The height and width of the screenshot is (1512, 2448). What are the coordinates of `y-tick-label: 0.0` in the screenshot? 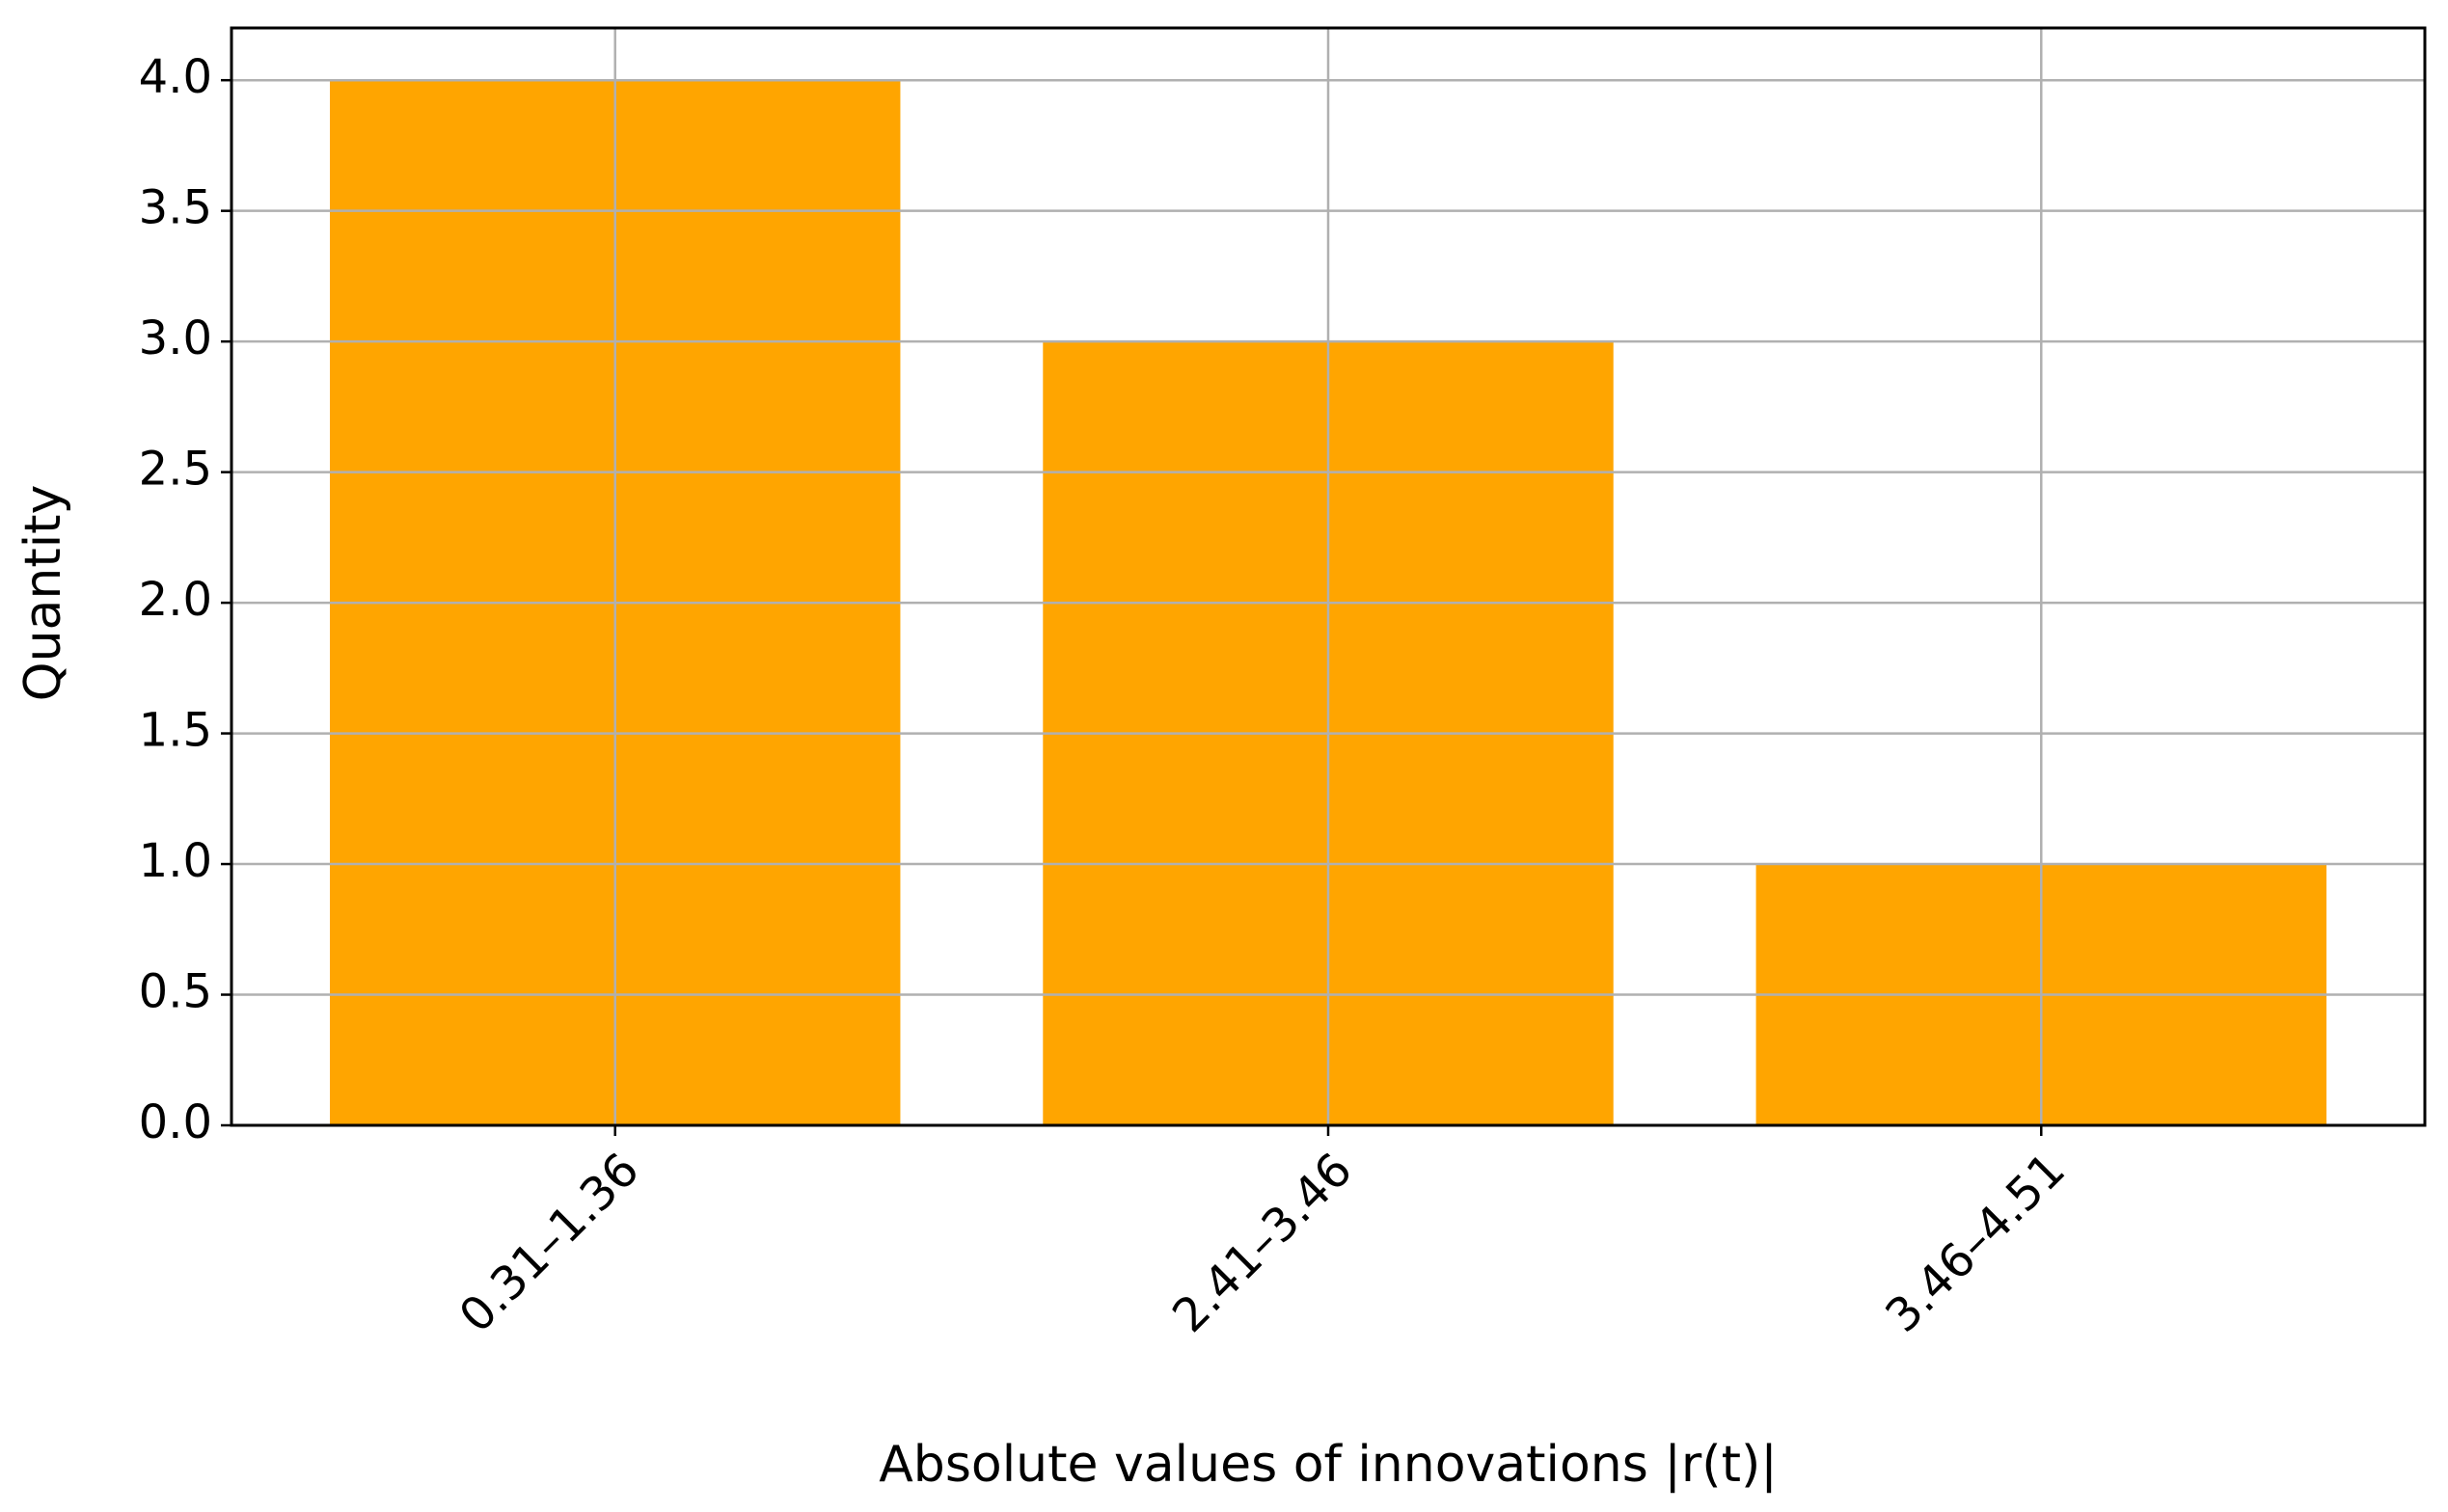 It's located at (175, 1122).